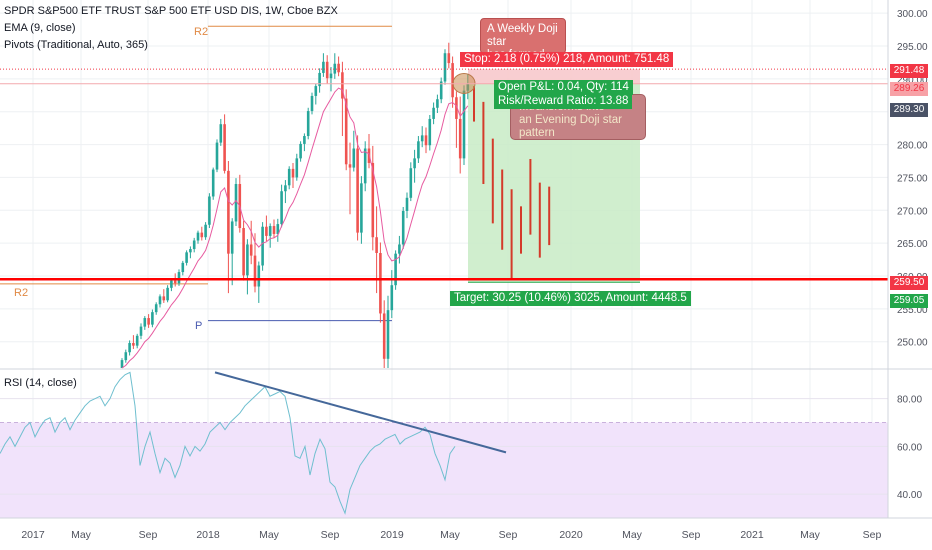 The width and height of the screenshot is (932, 550). I want to click on price-tick-label: 270.00, so click(912, 211).